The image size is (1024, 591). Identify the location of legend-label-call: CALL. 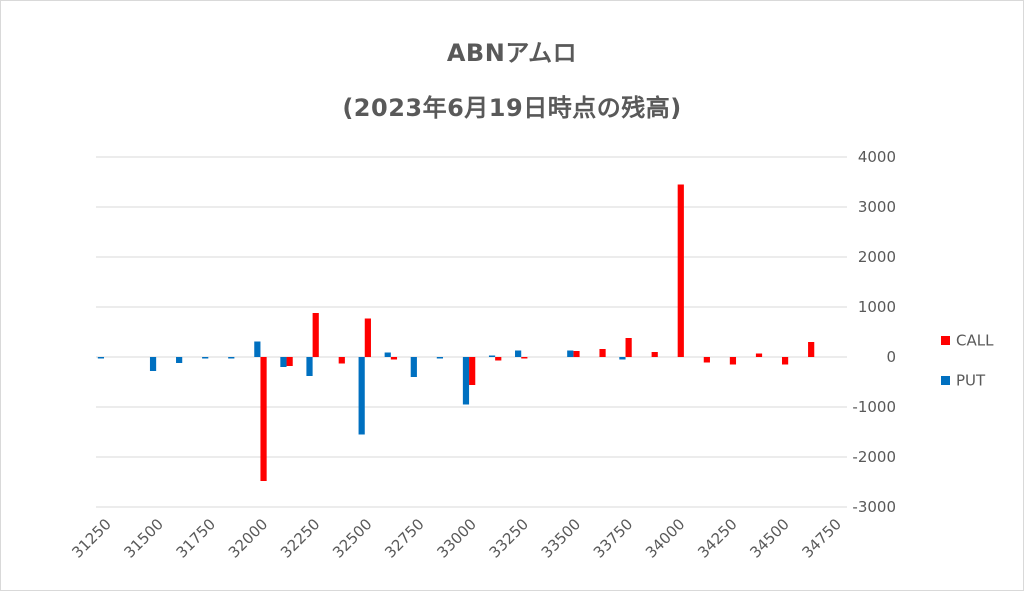
(975, 341).